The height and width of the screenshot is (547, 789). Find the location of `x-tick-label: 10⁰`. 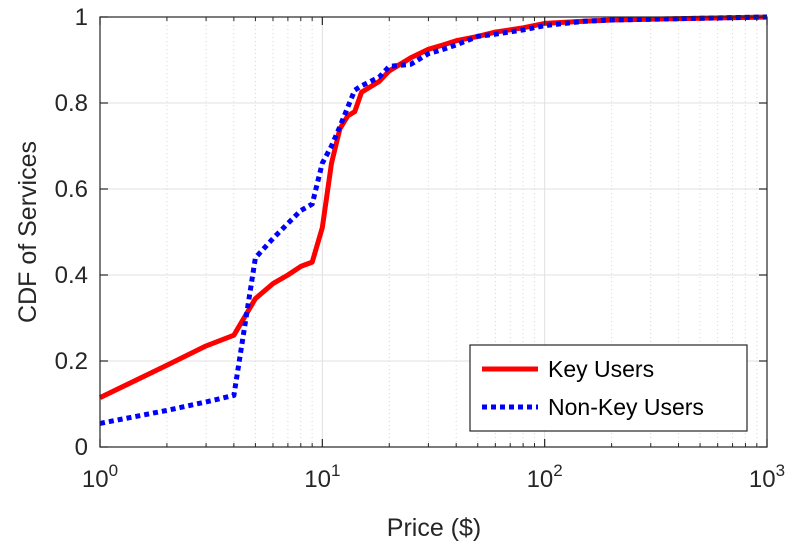

x-tick-label: 10⁰ is located at coordinates (100, 477).